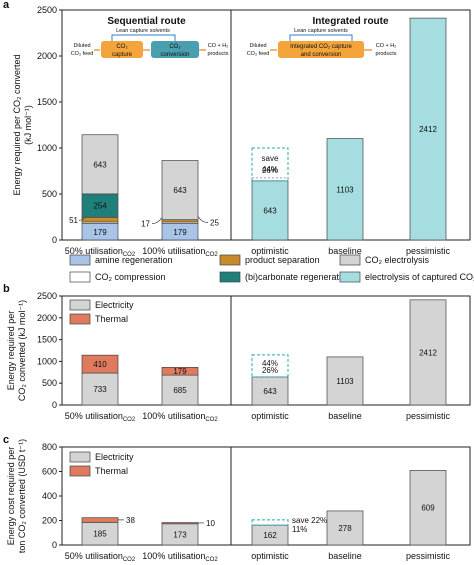 The image size is (474, 565). What do you see at coordinates (282, 260) in the screenshot?
I see `legend-label: product separation` at bounding box center [282, 260].